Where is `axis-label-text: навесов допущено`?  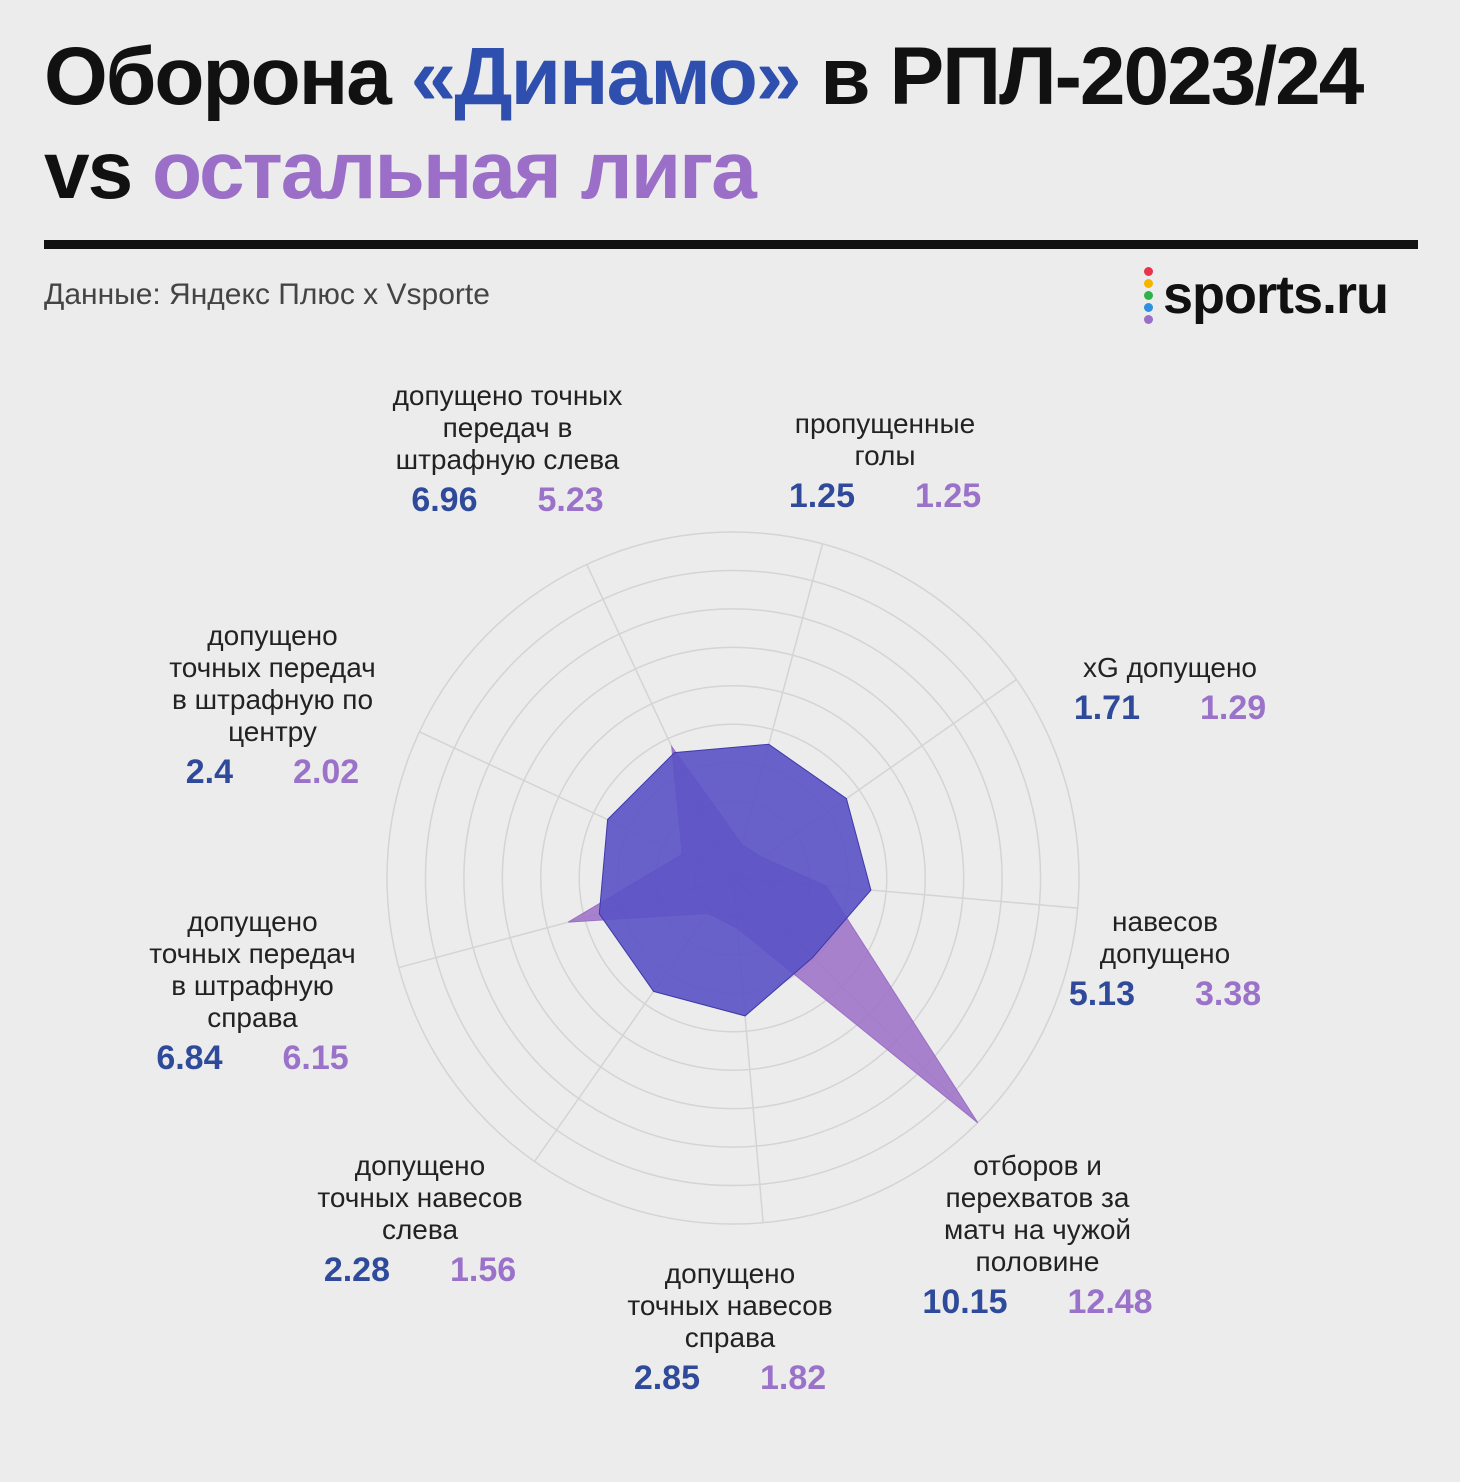
axis-label-text: навесов допущено is located at coordinates (1165, 937).